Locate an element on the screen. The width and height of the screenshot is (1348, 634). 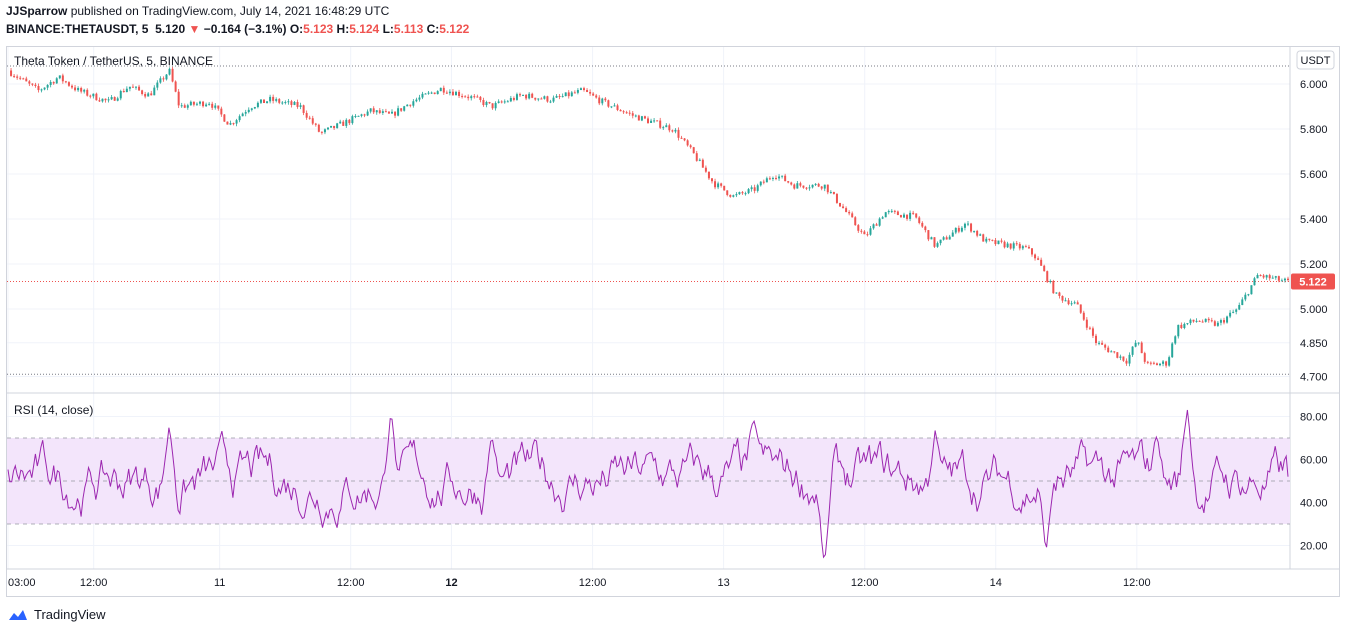
time-axis-labels: 03:00 12:00 11 12:00 12 12:00 13 12:00 14 12:00 is located at coordinates (579, 583).